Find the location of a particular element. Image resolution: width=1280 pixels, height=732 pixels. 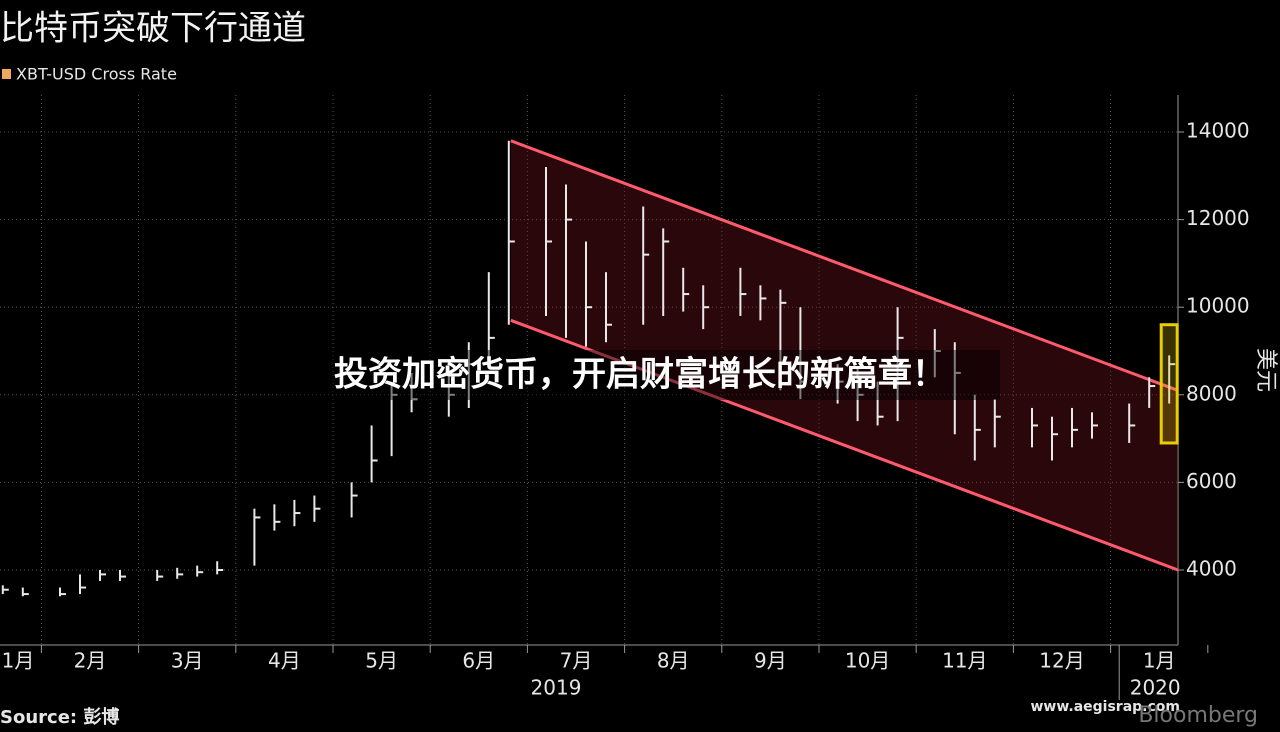

x-tick-label: 8月 is located at coordinates (673, 661).